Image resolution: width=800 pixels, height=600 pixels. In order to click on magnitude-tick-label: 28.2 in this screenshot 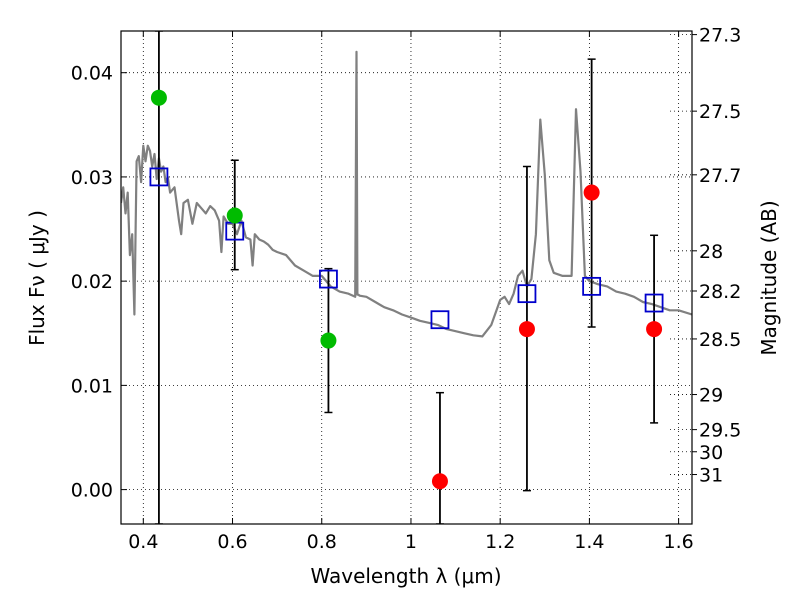, I will do `click(720, 292)`.